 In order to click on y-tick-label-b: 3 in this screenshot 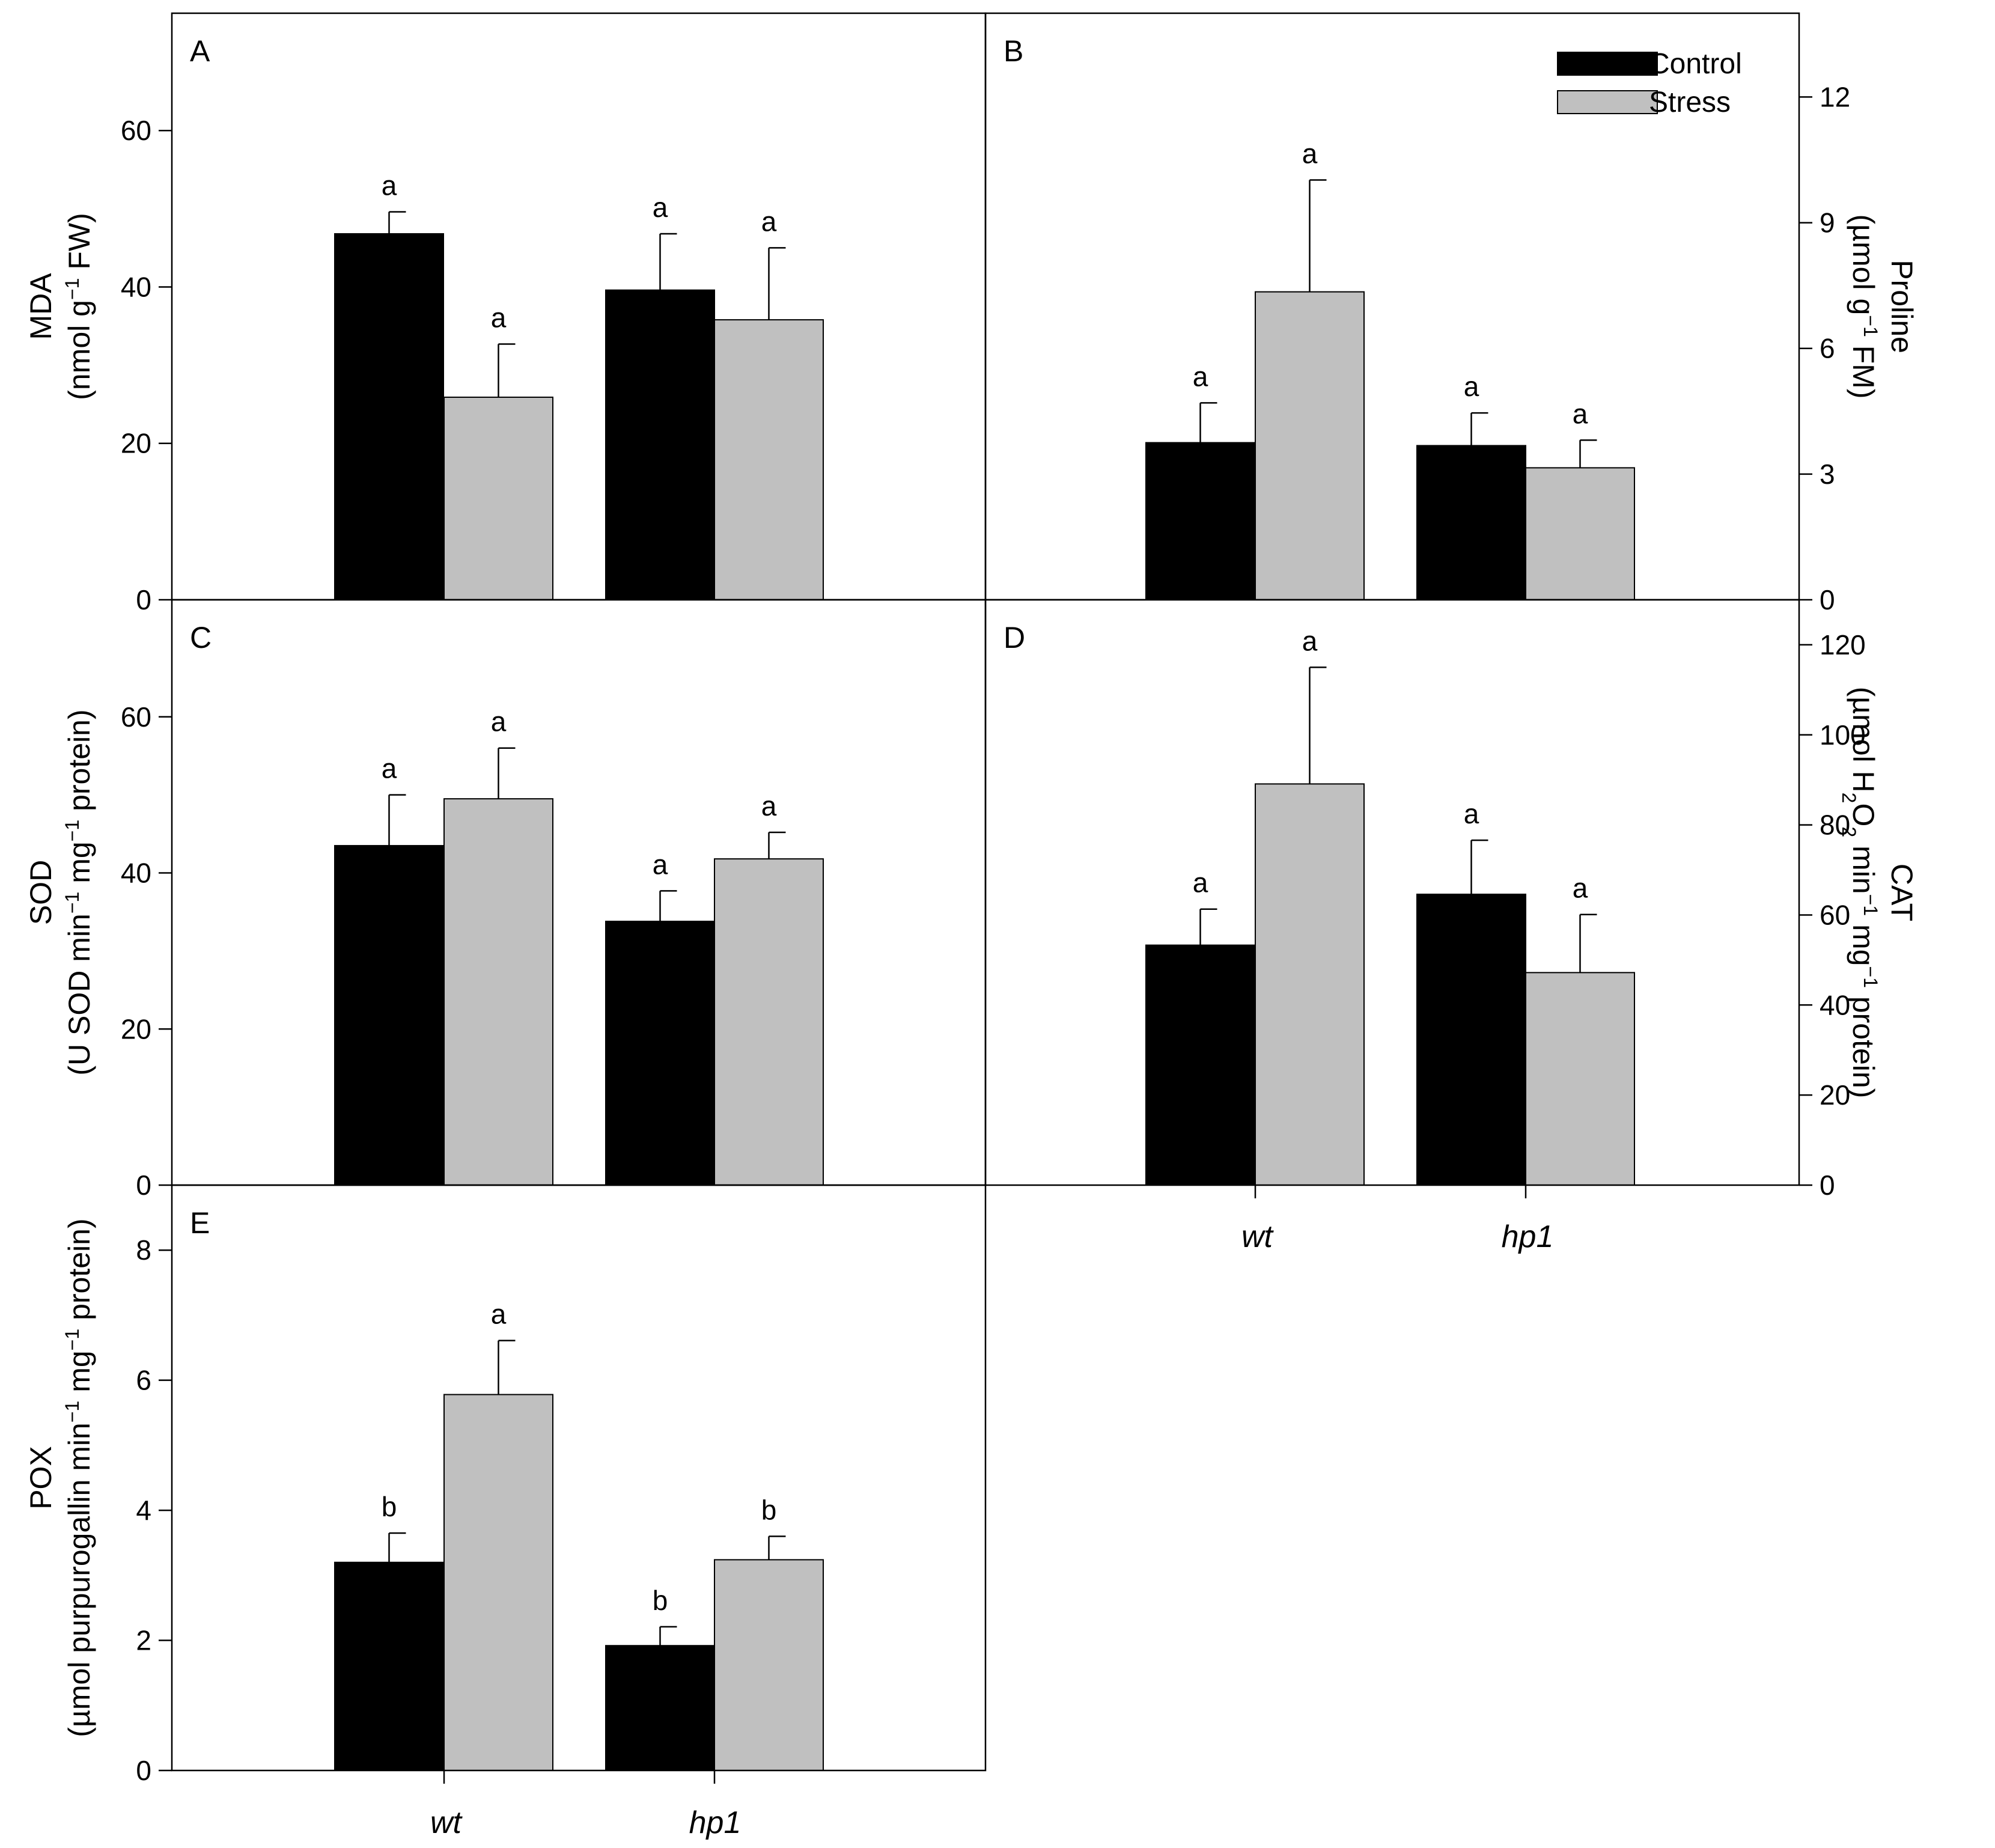, I will do `click(1827, 474)`.